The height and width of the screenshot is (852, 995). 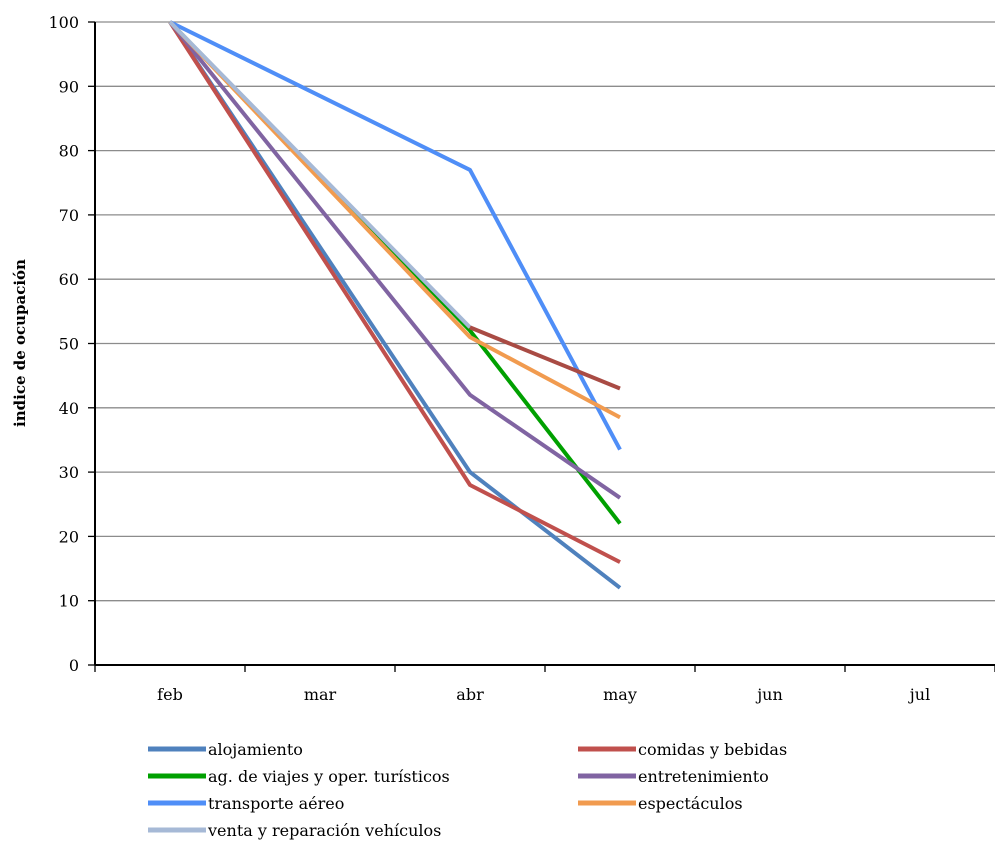 I want to click on y-tick-labels: 0 10 20 30 40 50 60 70 80 90 100, so click(x=71, y=344).